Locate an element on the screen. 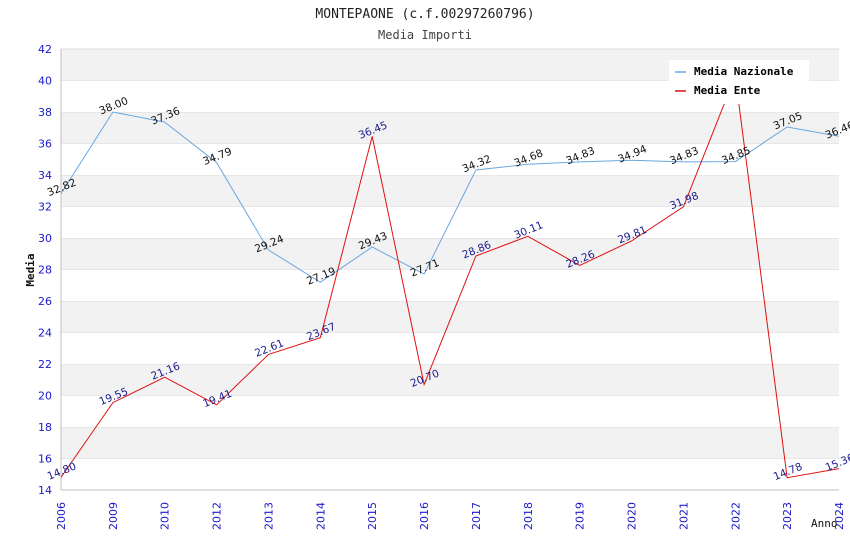  x-tick-label: 2017 is located at coordinates (476, 516).